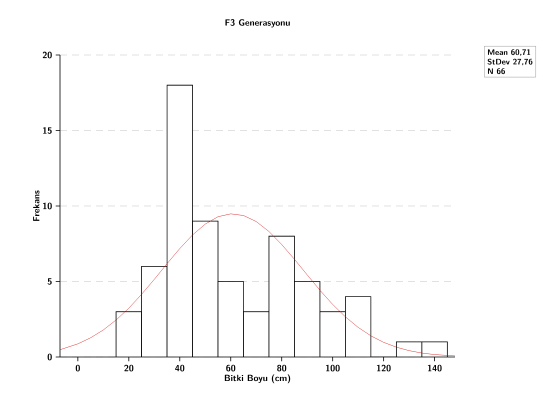  What do you see at coordinates (383, 368) in the screenshot?
I see `x-tick-label: 120` at bounding box center [383, 368].